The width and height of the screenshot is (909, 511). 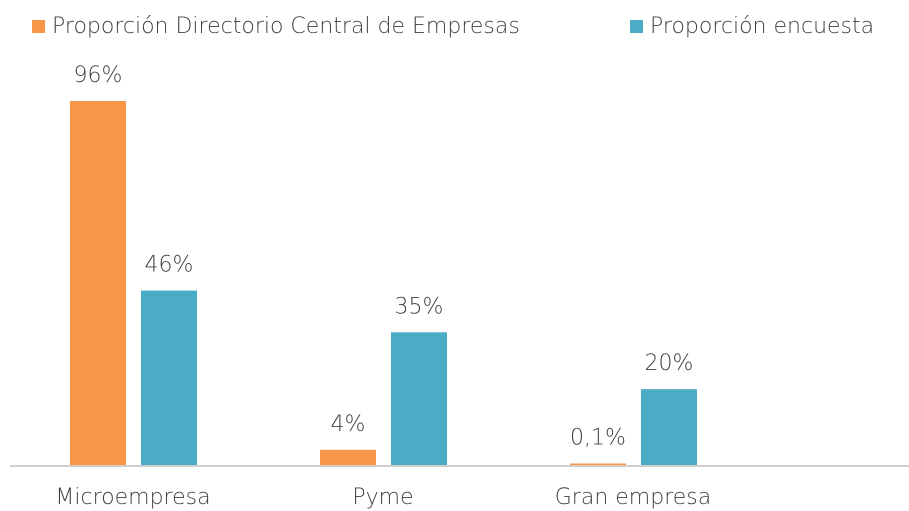 I want to click on data-label: 20%, so click(x=669, y=363).